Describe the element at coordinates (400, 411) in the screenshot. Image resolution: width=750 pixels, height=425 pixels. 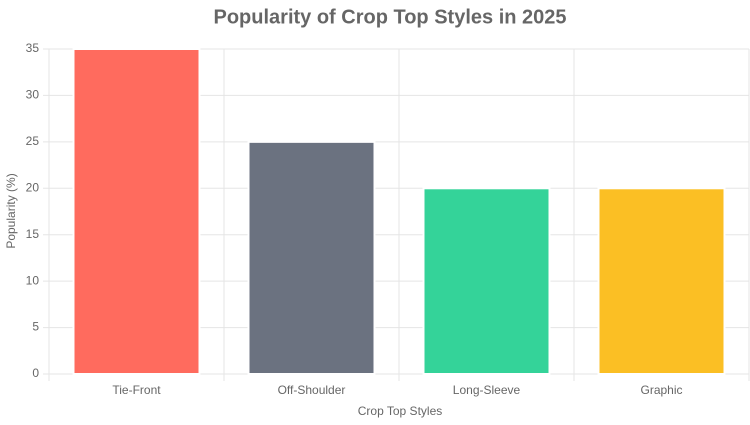
I see `x-axis-title: Crop Top Styles` at that location.